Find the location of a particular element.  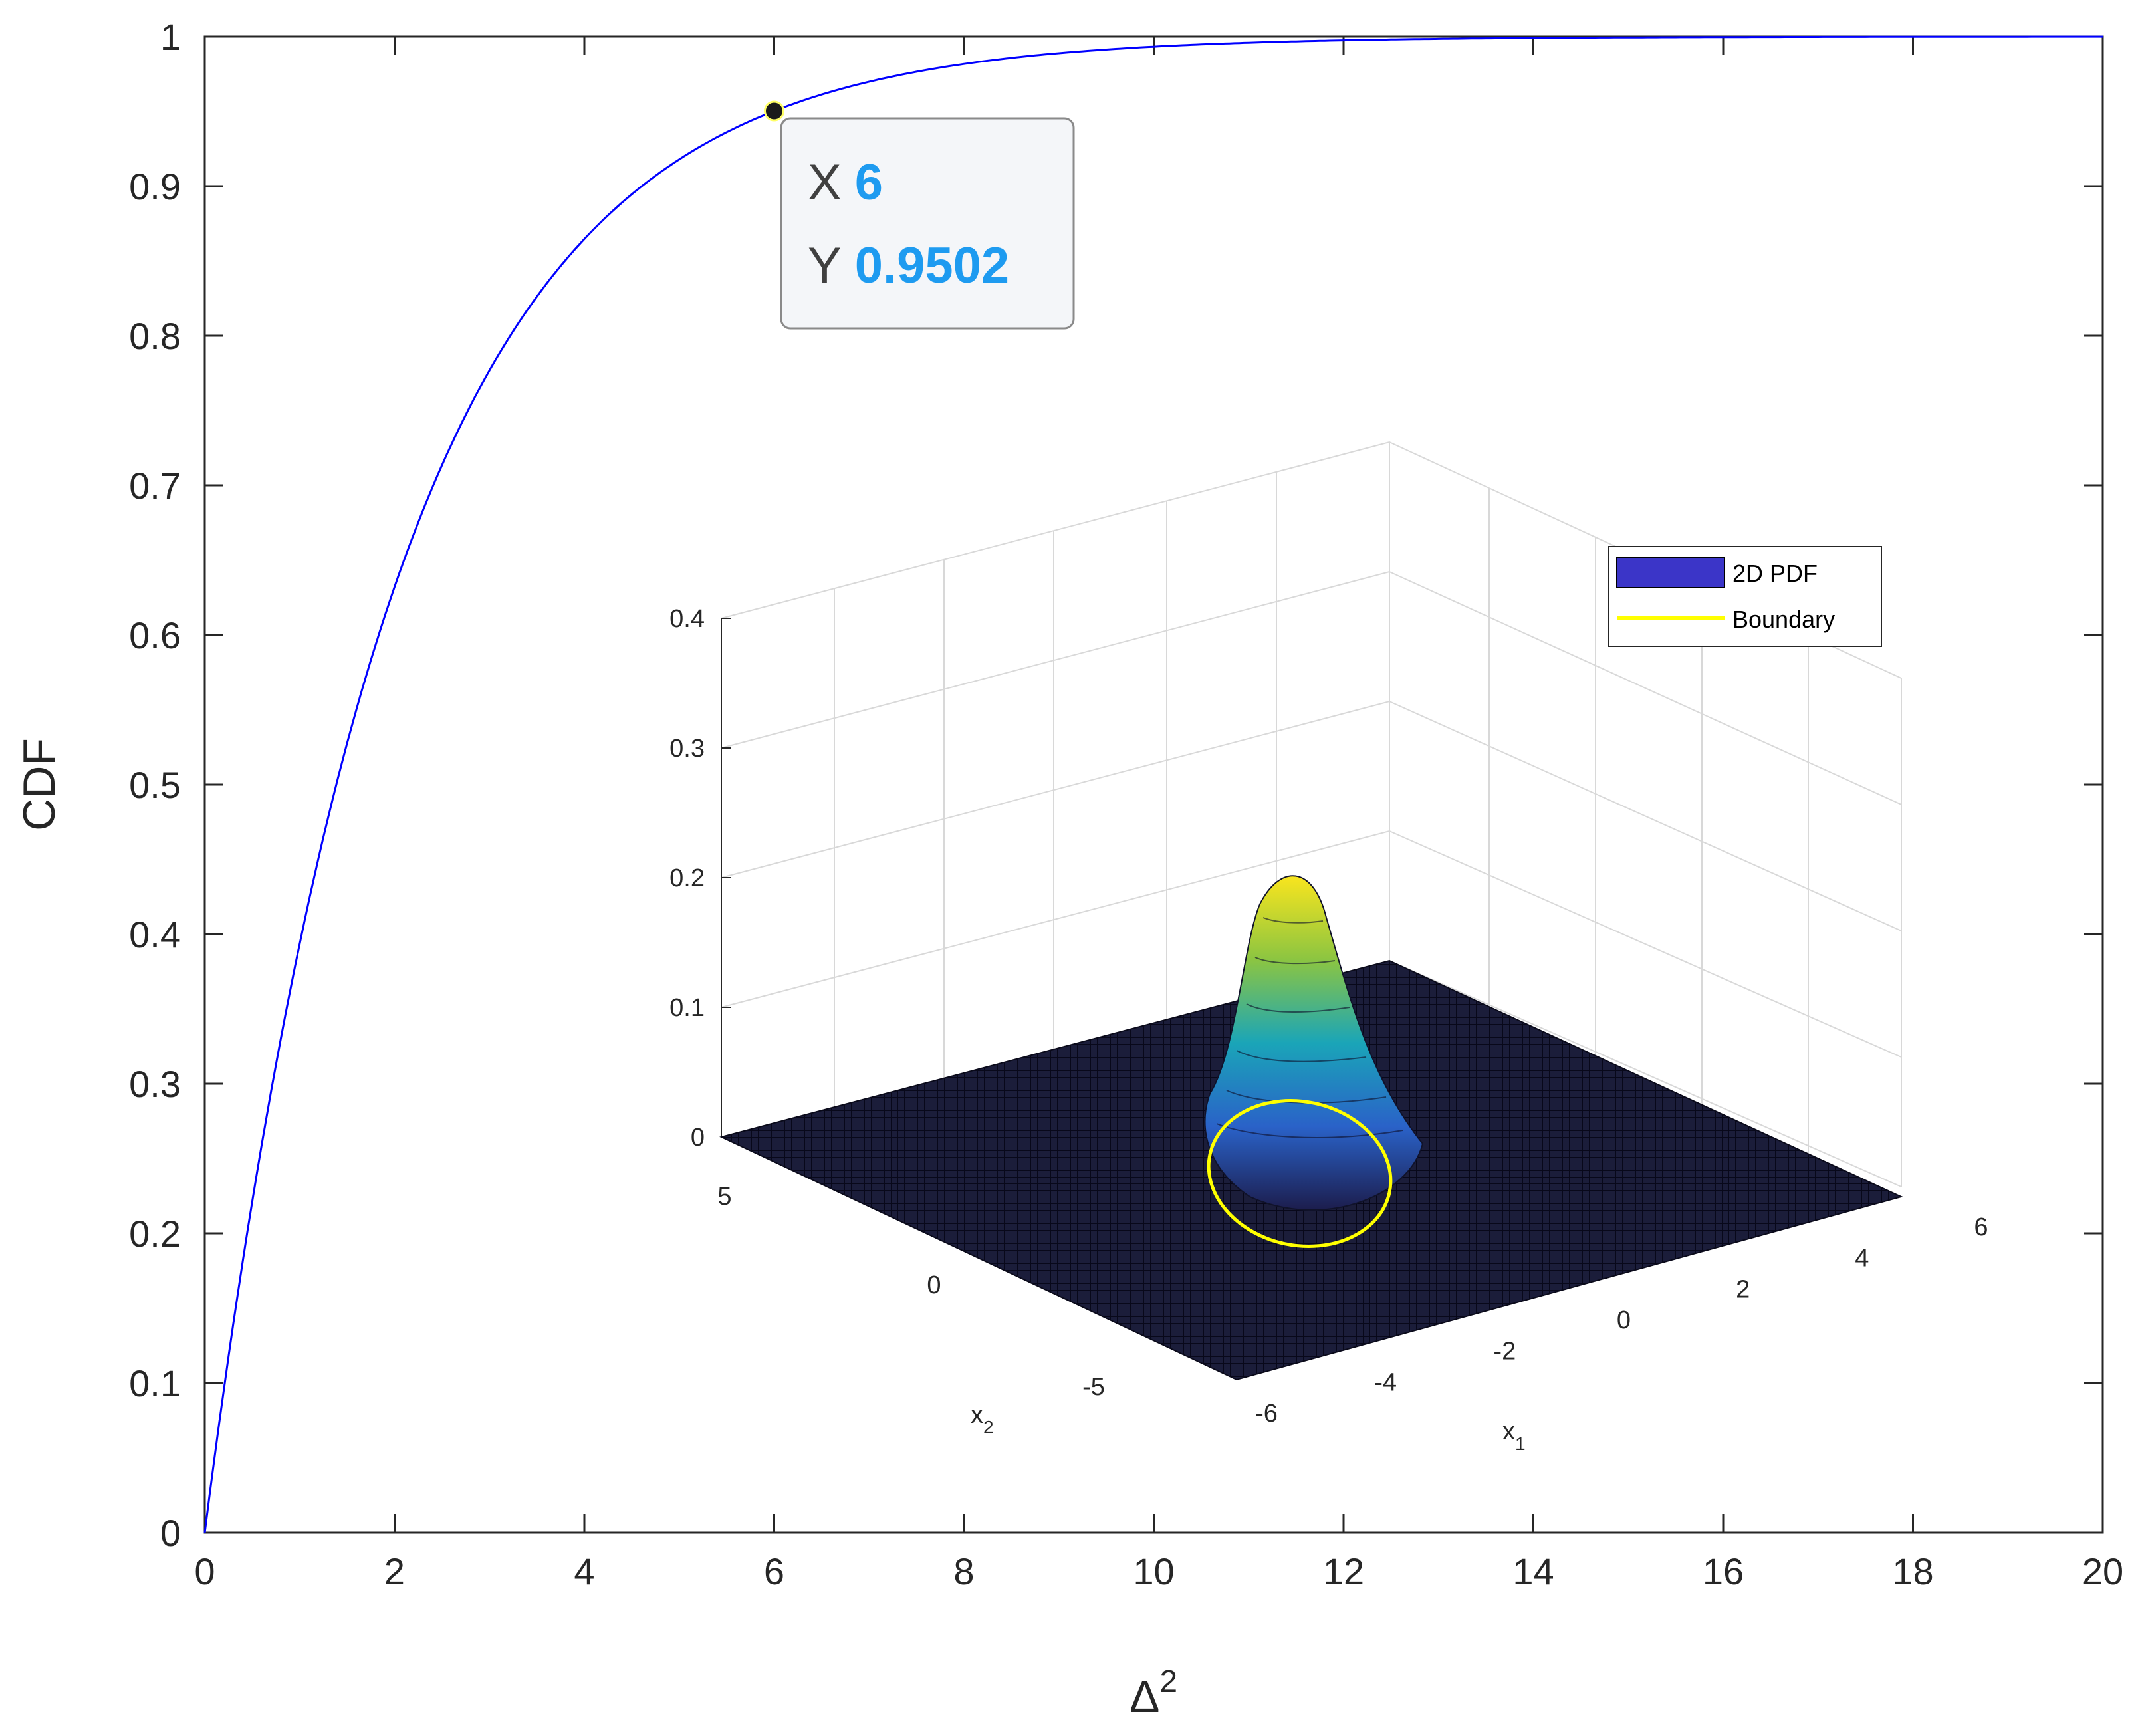

y-tick-label: 0.4 is located at coordinates (155, 935).